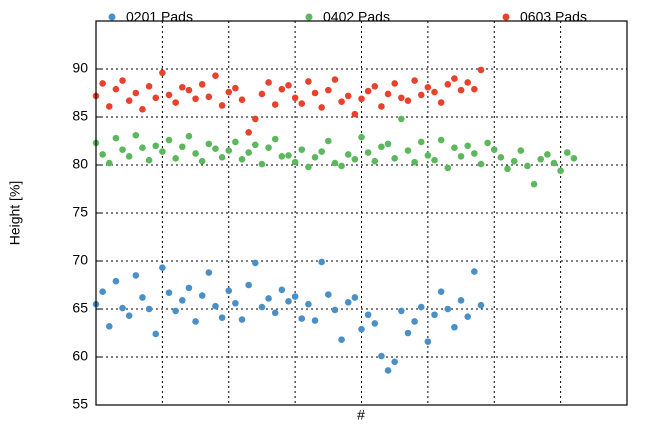 The height and width of the screenshot is (432, 648). What do you see at coordinates (506, 17) in the screenshot?
I see `legend-marker` at bounding box center [506, 17].